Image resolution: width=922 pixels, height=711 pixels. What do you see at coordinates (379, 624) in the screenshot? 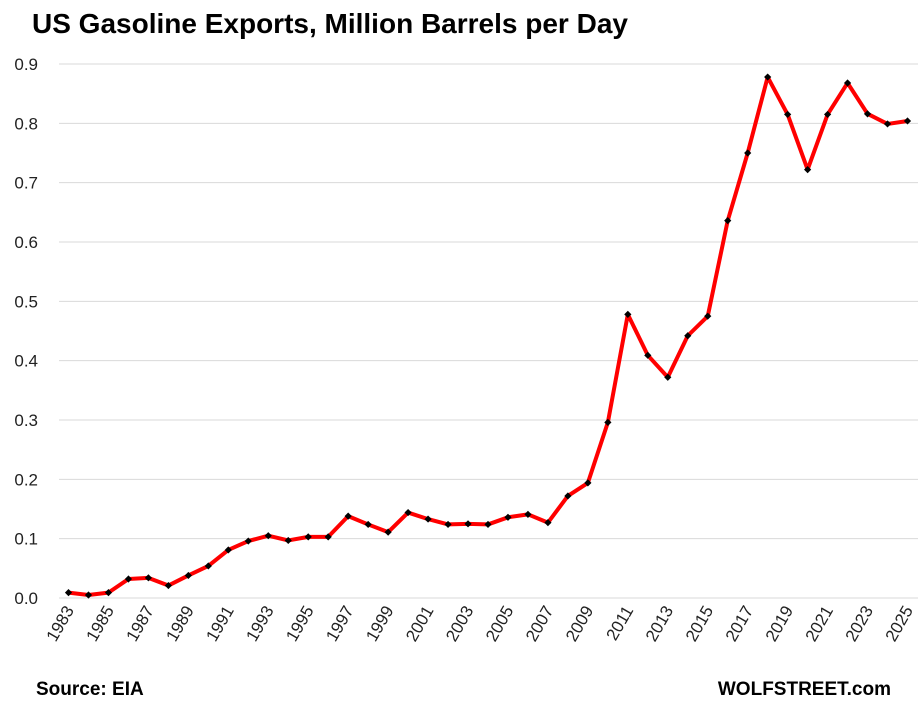
I see `x-tick-label: 1999` at bounding box center [379, 624].